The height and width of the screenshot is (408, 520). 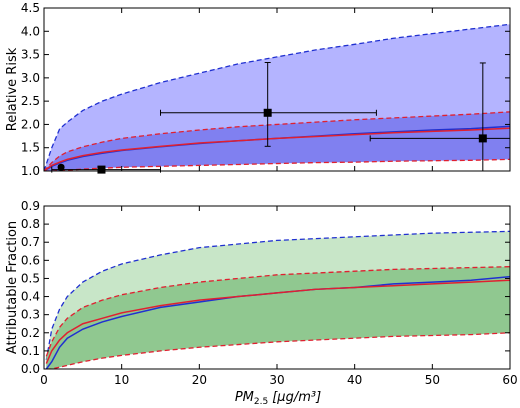 I want to click on x-tick-label: 0, so click(x=44, y=380).